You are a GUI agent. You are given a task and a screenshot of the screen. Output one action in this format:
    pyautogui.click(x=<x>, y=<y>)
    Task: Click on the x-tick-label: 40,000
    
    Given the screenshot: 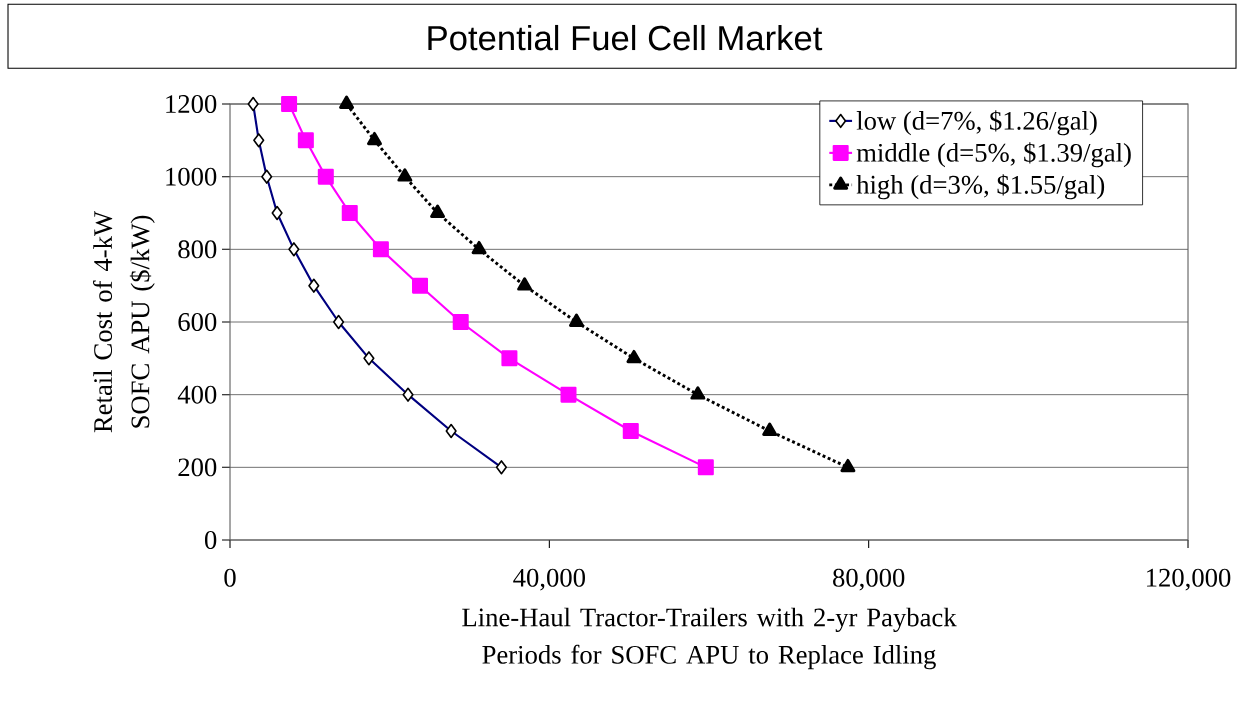 What is the action you would take?
    pyautogui.click(x=549, y=579)
    